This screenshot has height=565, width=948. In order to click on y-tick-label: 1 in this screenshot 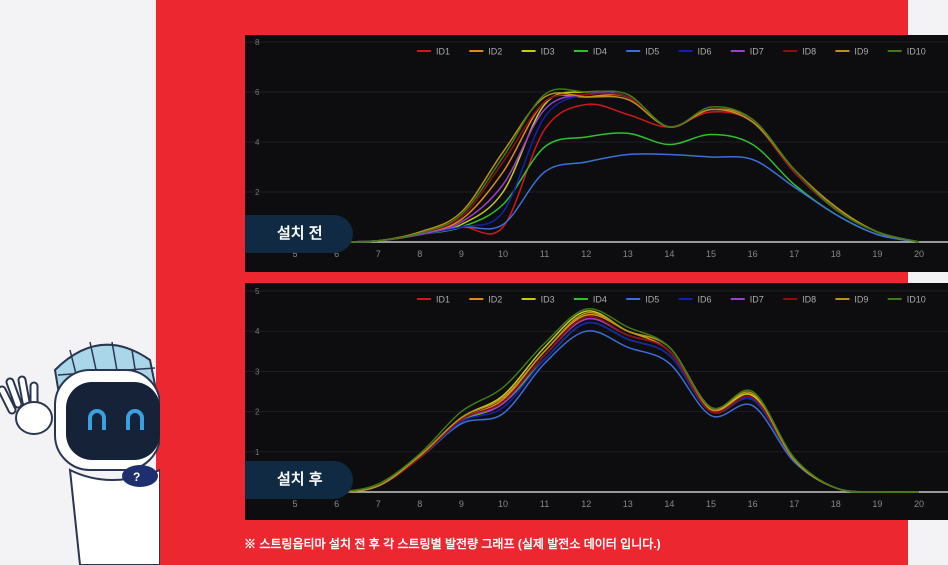, I will do `click(257, 452)`.